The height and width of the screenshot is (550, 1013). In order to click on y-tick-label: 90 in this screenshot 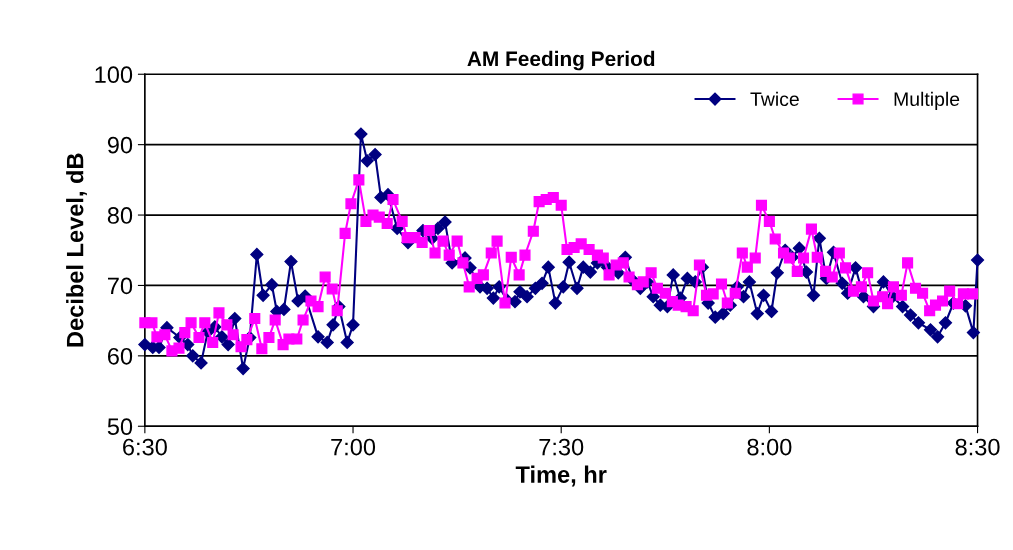, I will do `click(120, 145)`.